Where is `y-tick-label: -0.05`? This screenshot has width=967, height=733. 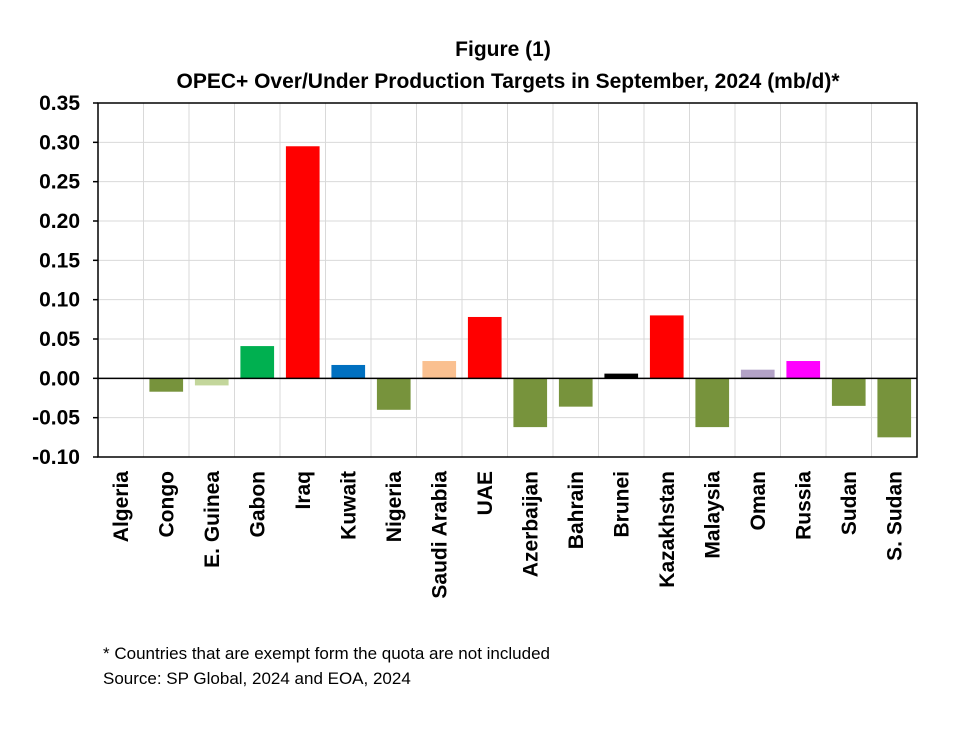
y-tick-label: -0.05 is located at coordinates (56, 418).